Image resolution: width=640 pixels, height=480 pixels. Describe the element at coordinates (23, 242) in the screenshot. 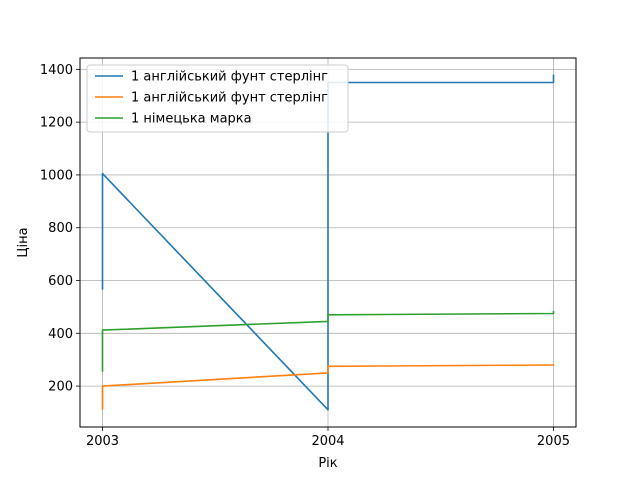

I see `y-axis-label: Ціна` at that location.